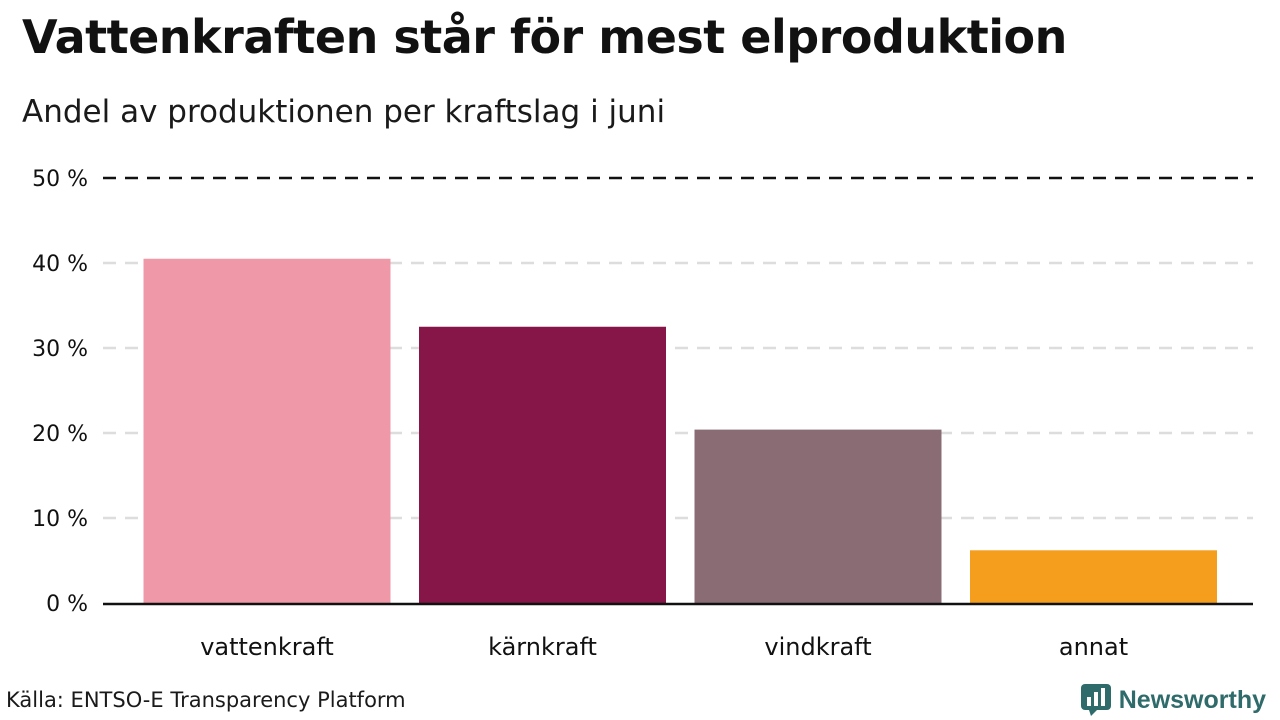  What do you see at coordinates (1093, 647) in the screenshot?
I see `x-tick-label: annat` at bounding box center [1093, 647].